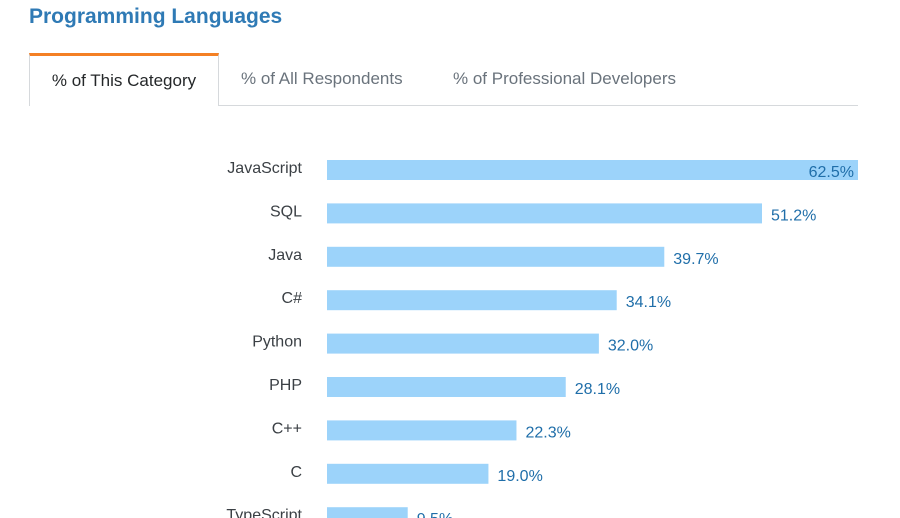 The image size is (900, 518). What do you see at coordinates (597, 389) in the screenshot?
I see `value-label: 28.1%` at bounding box center [597, 389].